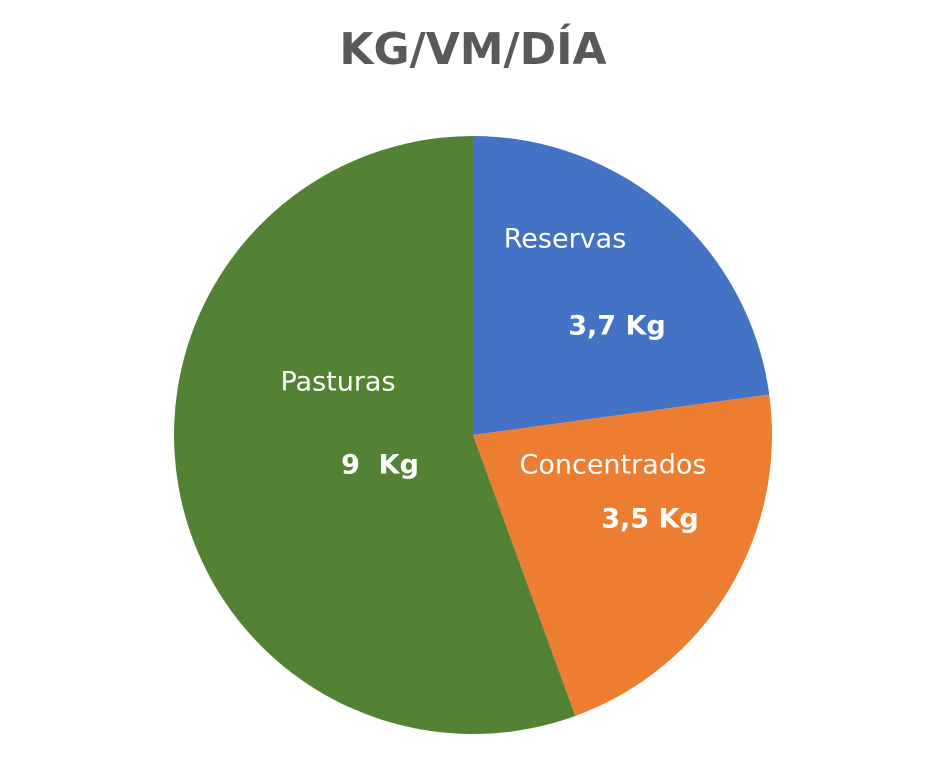 This screenshot has width=941, height=762. What do you see at coordinates (565, 239) in the screenshot?
I see `category-label: Reservas` at bounding box center [565, 239].